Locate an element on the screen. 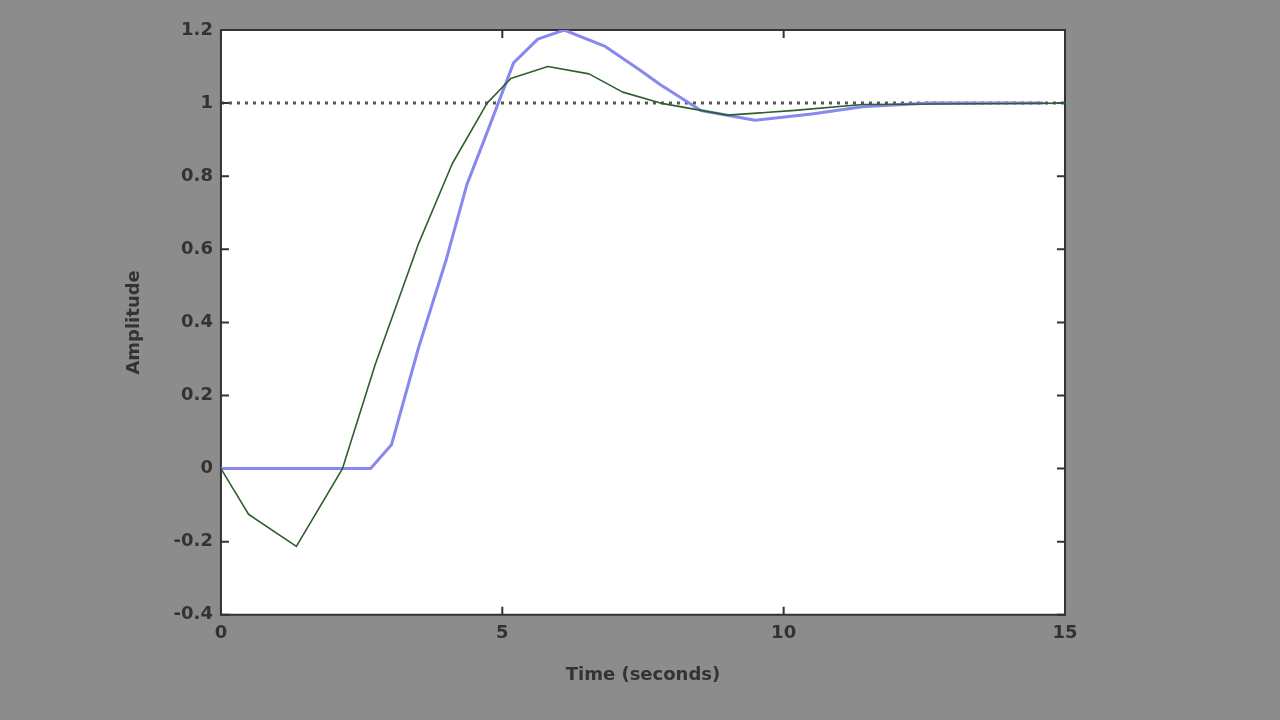  x-tick-label: 15 is located at coordinates (1065, 632).